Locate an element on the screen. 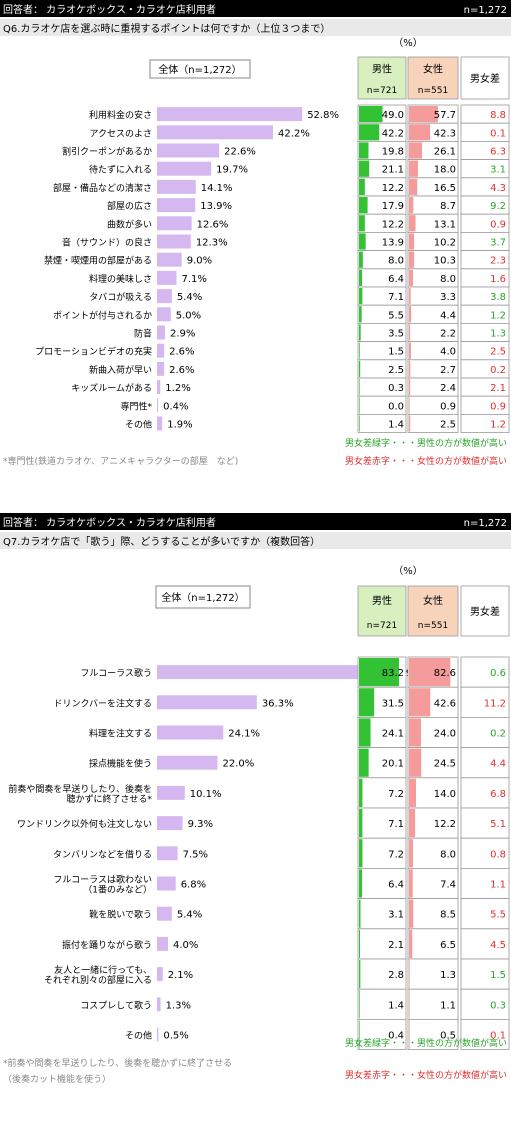 The width and height of the screenshot is (511, 1122). total-value-label: 5.0% is located at coordinates (188, 315).